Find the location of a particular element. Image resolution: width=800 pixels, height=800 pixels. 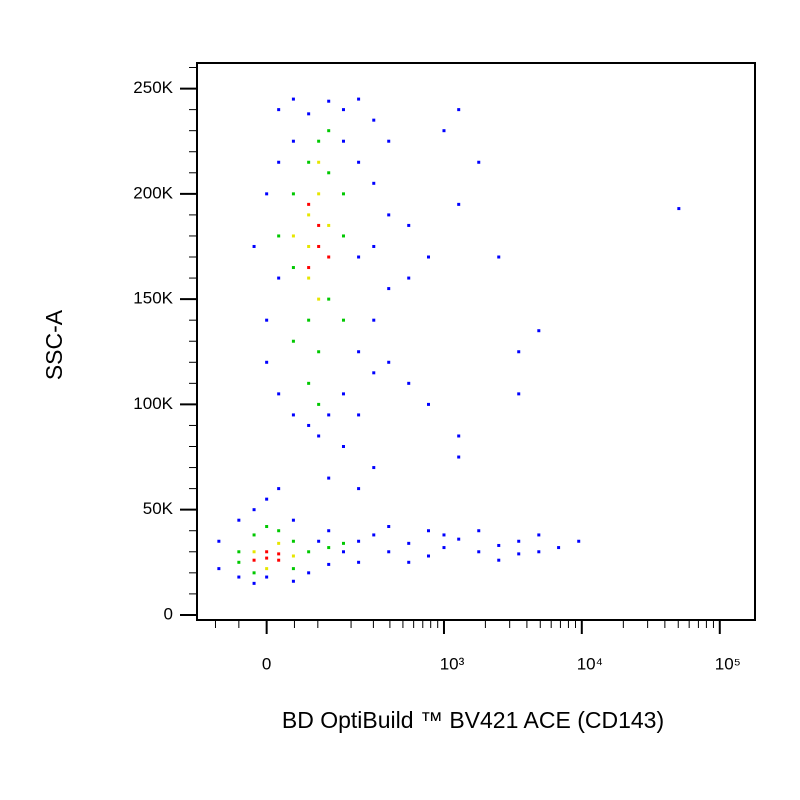

y-axis-title: SSC-A is located at coordinates (54, 344).